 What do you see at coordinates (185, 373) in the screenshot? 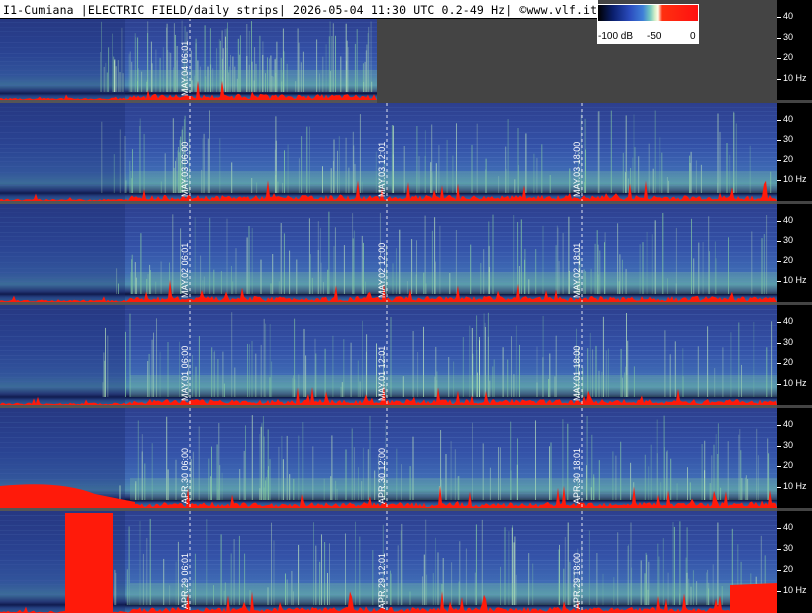
I see `strip-time-label: MAY.01 06:00` at bounding box center [185, 373].